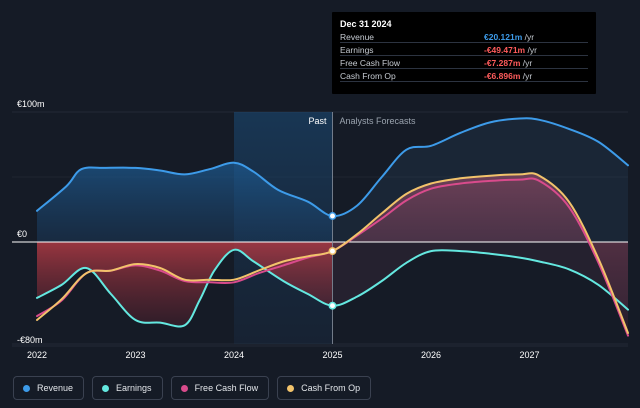 The height and width of the screenshot is (408, 640). I want to click on tooltip-label: Revenue, so click(357, 37).